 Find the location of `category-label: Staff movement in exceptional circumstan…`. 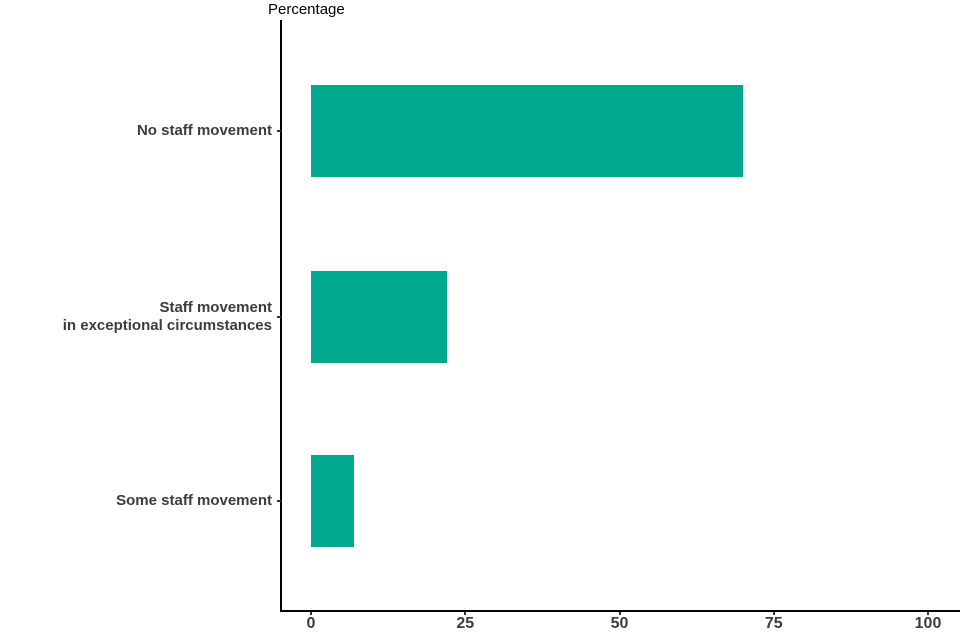

category-label: Staff movement in exceptional circumstan… is located at coordinates (167, 316).